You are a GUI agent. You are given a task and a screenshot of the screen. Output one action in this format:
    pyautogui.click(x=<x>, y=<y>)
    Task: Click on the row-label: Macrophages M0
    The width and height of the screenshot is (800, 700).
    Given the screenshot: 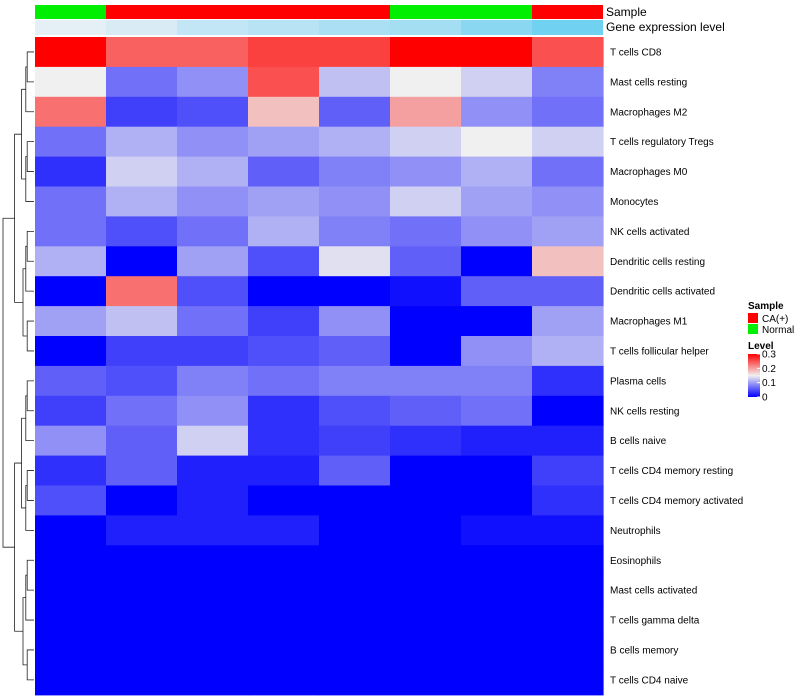 What is the action you would take?
    pyautogui.click(x=649, y=172)
    